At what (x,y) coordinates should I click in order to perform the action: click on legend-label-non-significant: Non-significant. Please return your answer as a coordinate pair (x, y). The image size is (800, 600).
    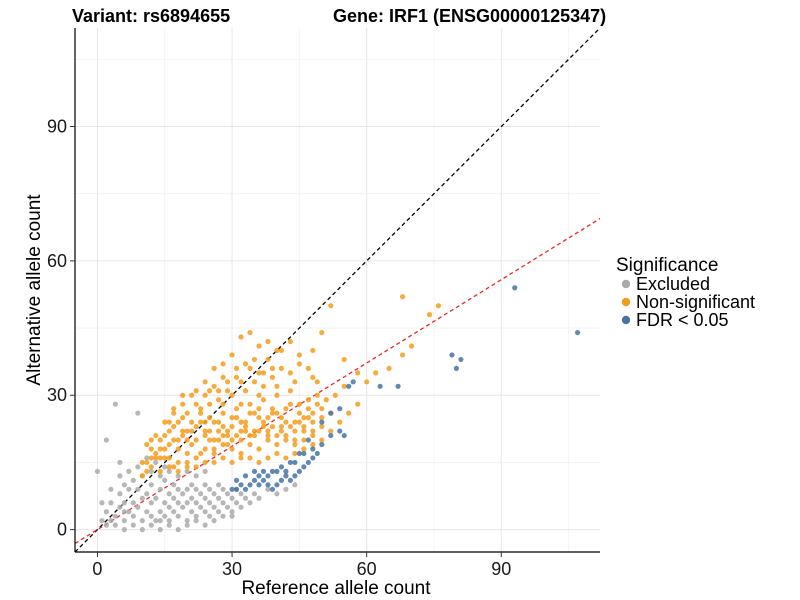
    Looking at the image, I should click on (695, 302).